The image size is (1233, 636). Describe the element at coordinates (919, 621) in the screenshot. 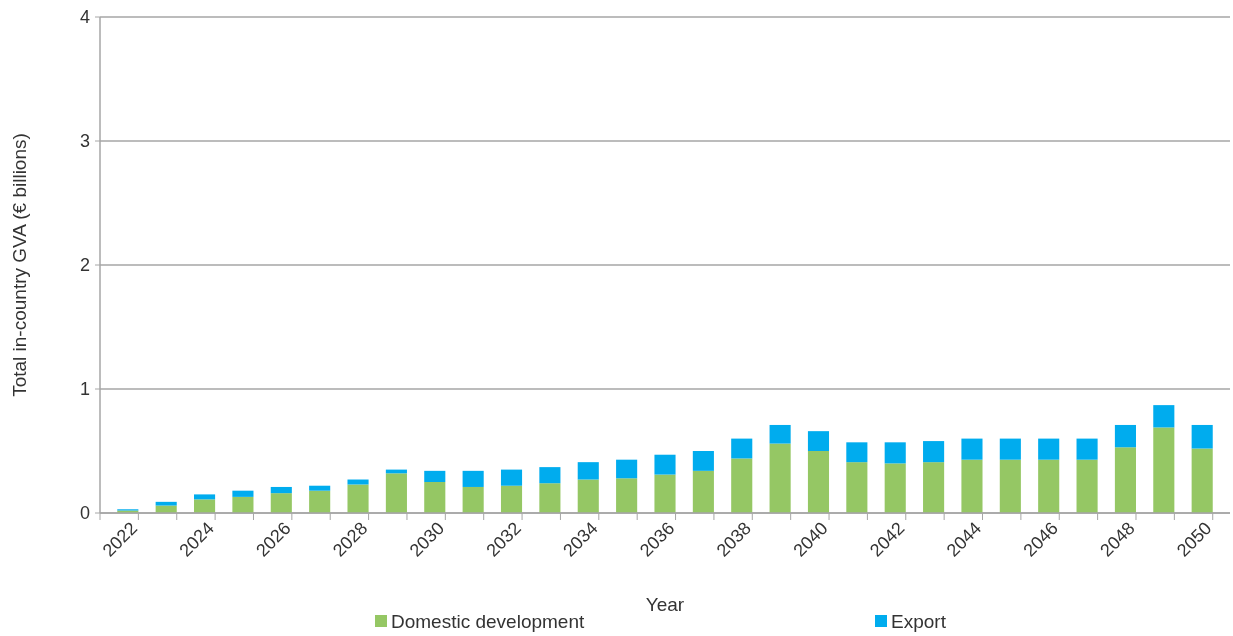

I see `legend-label: Export` at that location.